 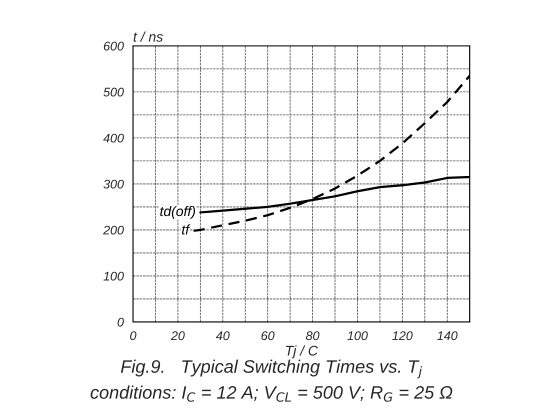 What do you see at coordinates (271, 394) in the screenshot?
I see `text: conditions: I$_{C}$ = 12 A; V$_{CL}$ = 500 V; R$_{G}$ = 25 Ω` at bounding box center [271, 394].